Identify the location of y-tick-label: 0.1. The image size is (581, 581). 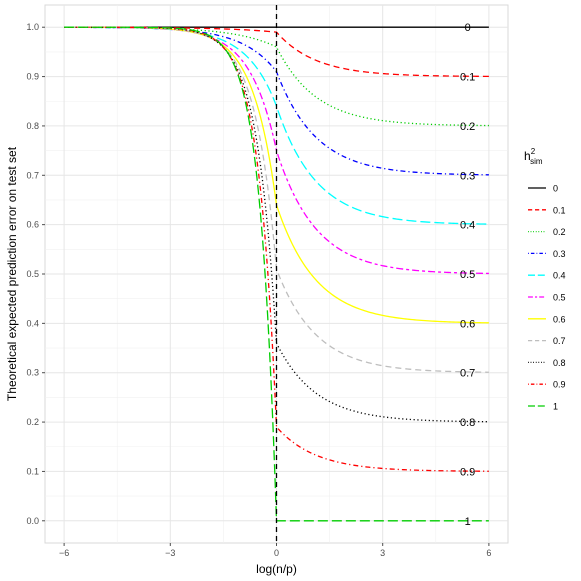
(32, 471).